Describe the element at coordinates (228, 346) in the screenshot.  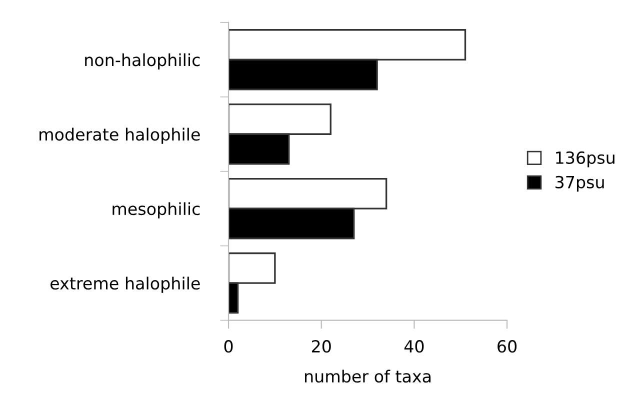
I see `x-tick-label: 0` at that location.